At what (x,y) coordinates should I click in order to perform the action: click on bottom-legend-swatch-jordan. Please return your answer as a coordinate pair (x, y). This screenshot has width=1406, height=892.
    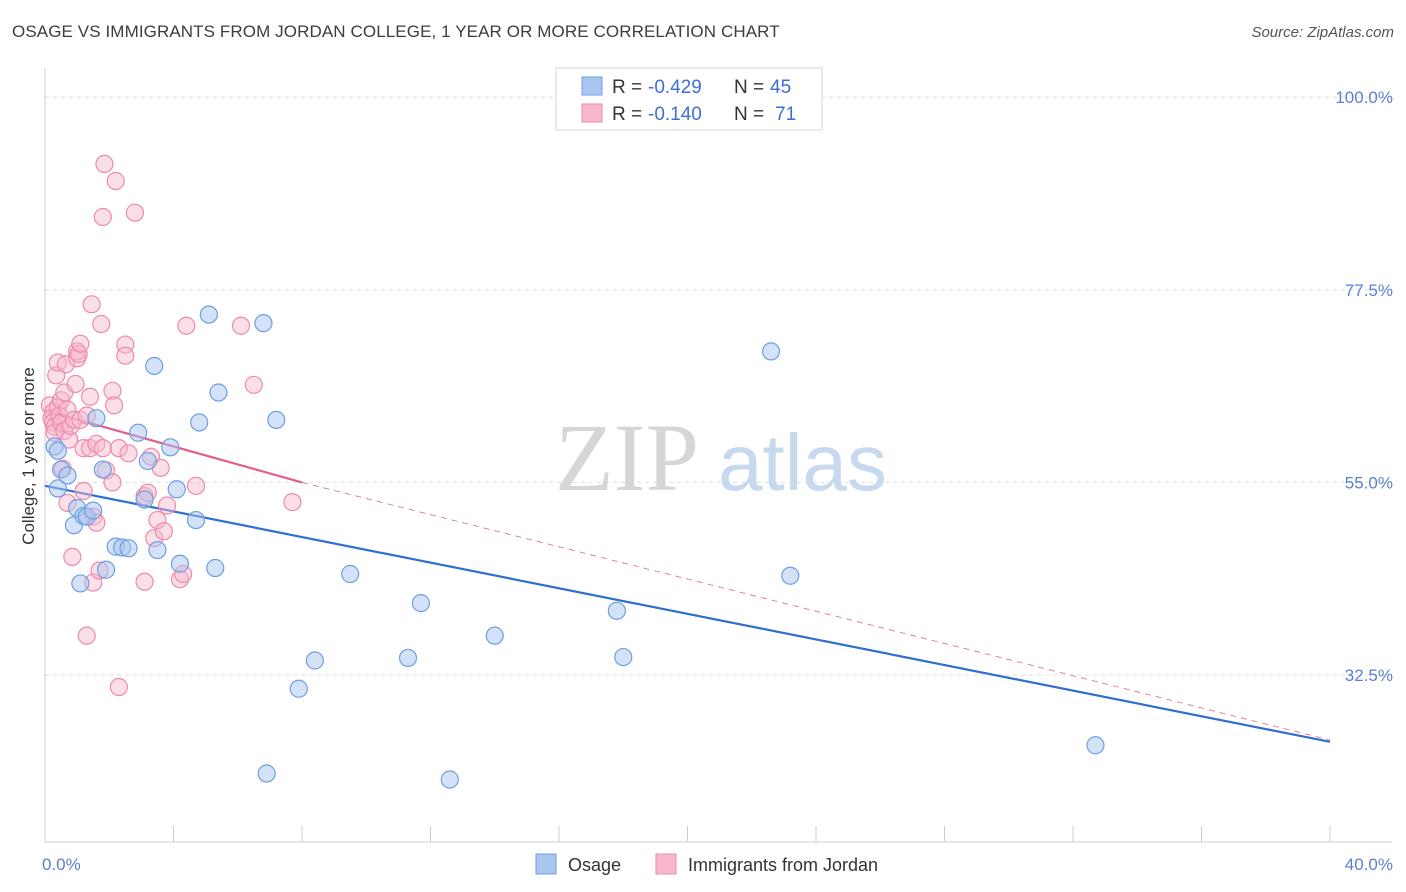
    Looking at the image, I should click on (666, 864).